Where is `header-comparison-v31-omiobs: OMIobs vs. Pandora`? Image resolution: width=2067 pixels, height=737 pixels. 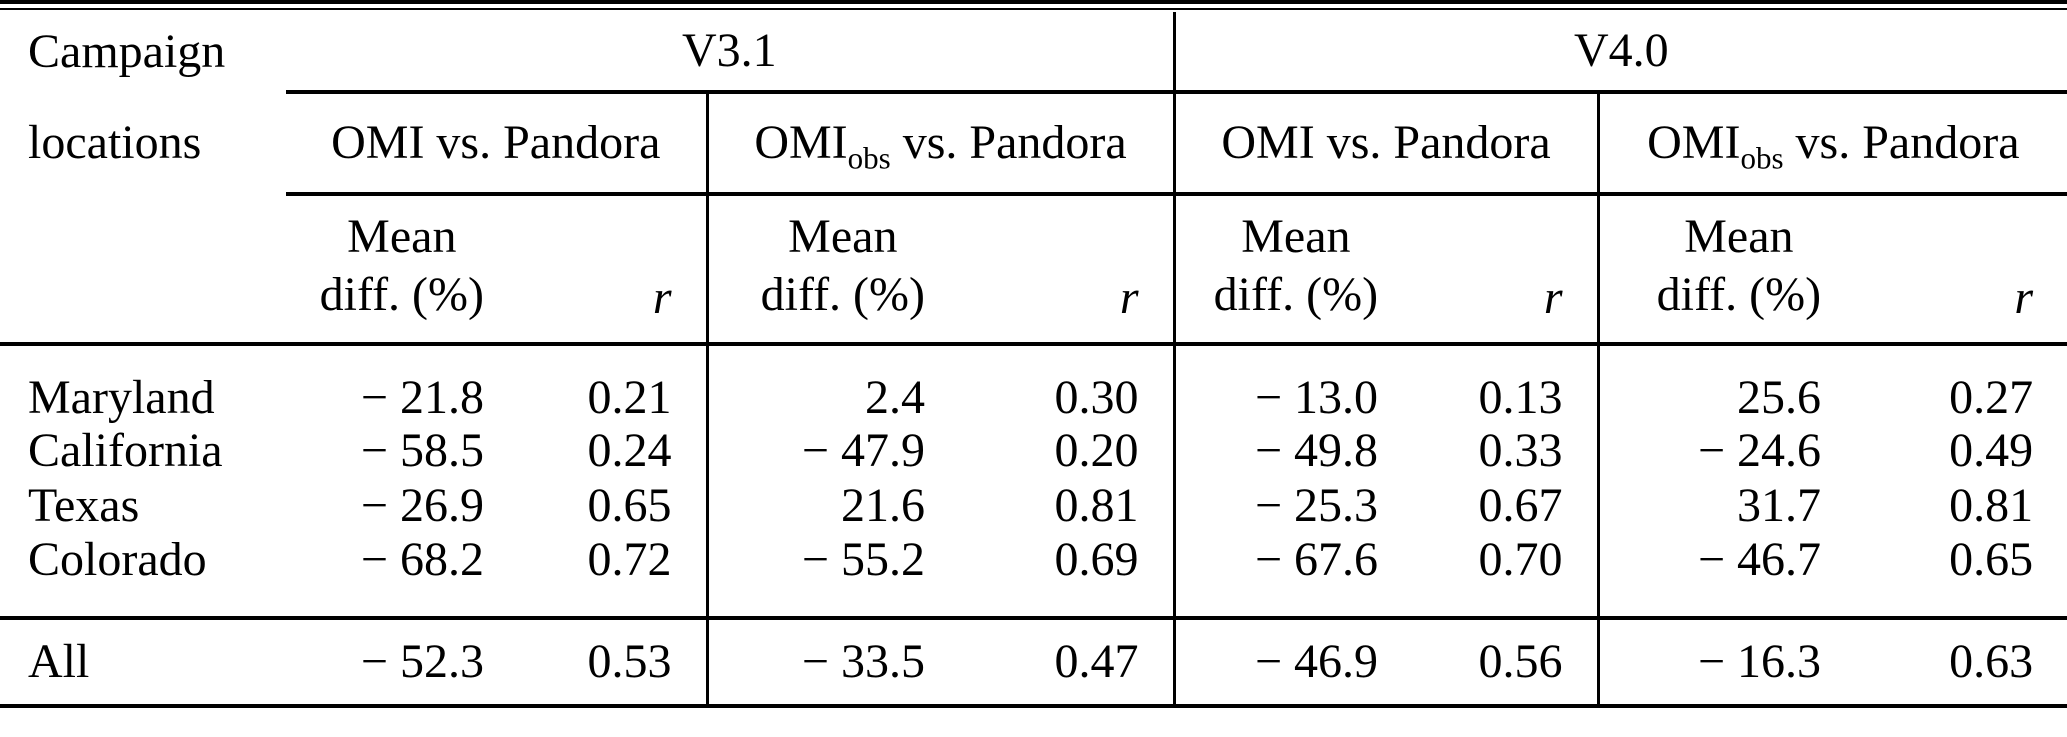 header-comparison-v31-omiobs: OMIobs vs. Pandora is located at coordinates (941, 144).